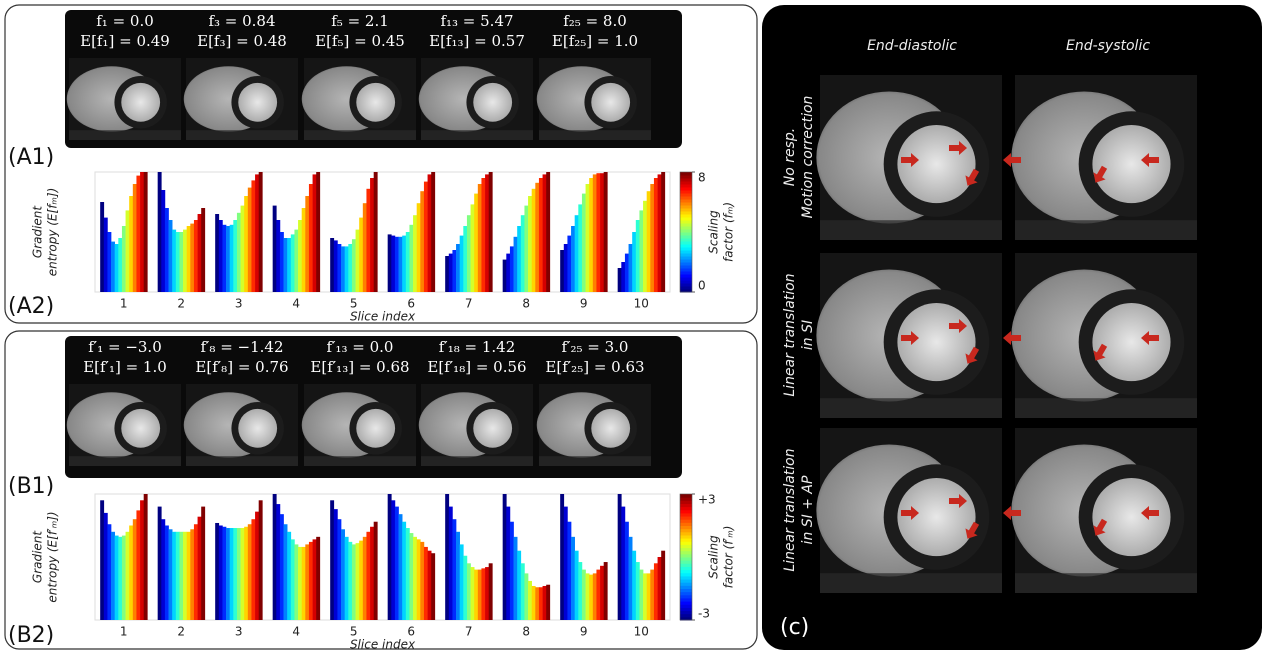 Image resolution: width=1266 pixels, height=654 pixels. I want to click on image-caption: f₃ = 0.84, so click(241, 21).